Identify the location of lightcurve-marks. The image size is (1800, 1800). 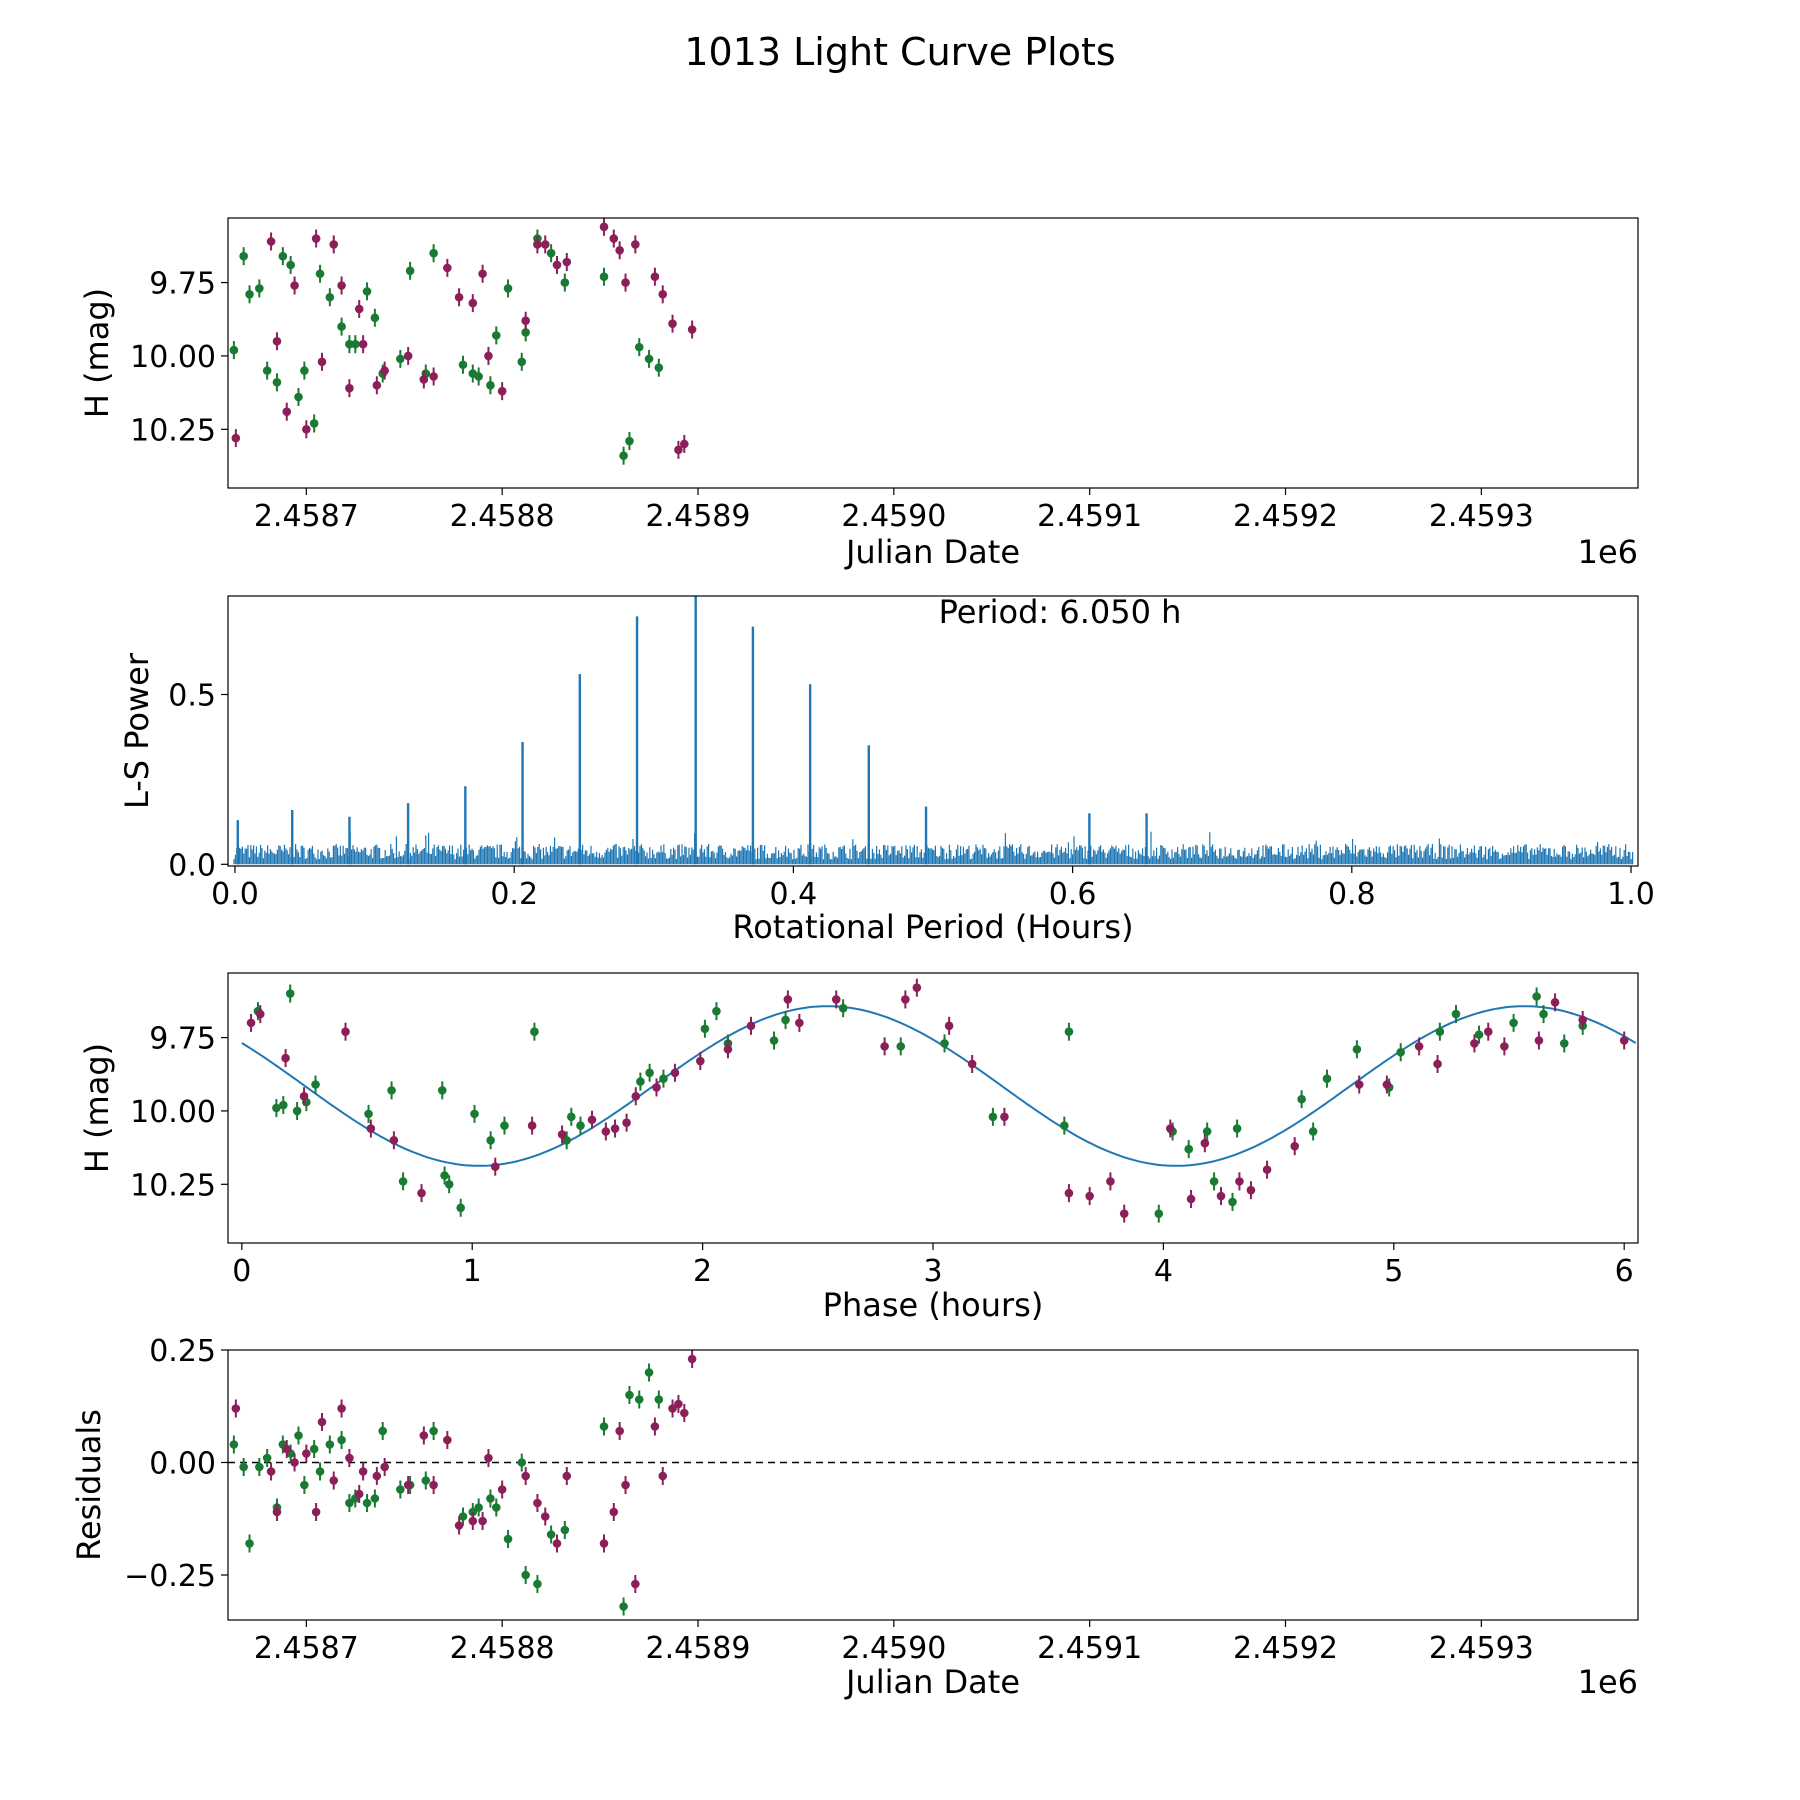
(463, 341).